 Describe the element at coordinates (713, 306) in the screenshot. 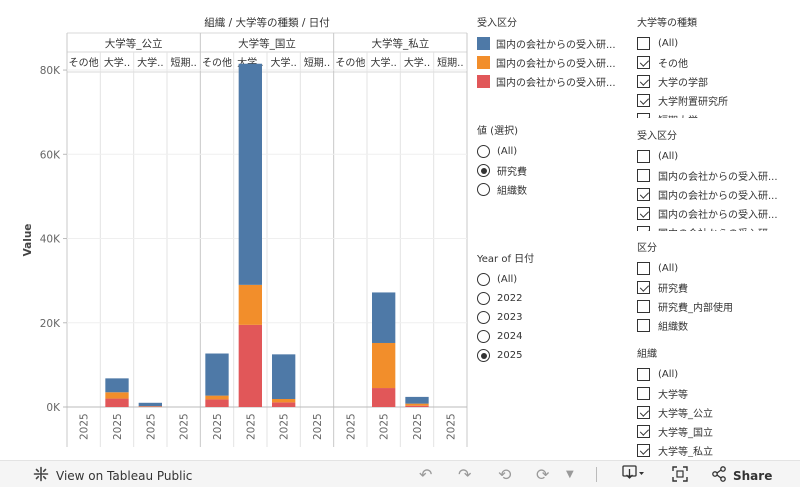

I see `filter-kubun-item: 研究費_内部使用` at that location.